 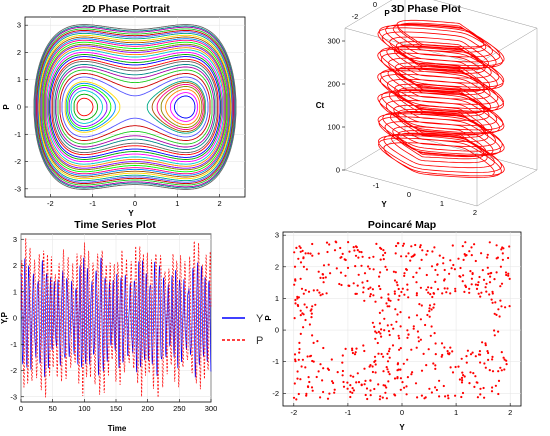 I want to click on phase-3d-x-tick-label: 2, so click(x=475, y=212).